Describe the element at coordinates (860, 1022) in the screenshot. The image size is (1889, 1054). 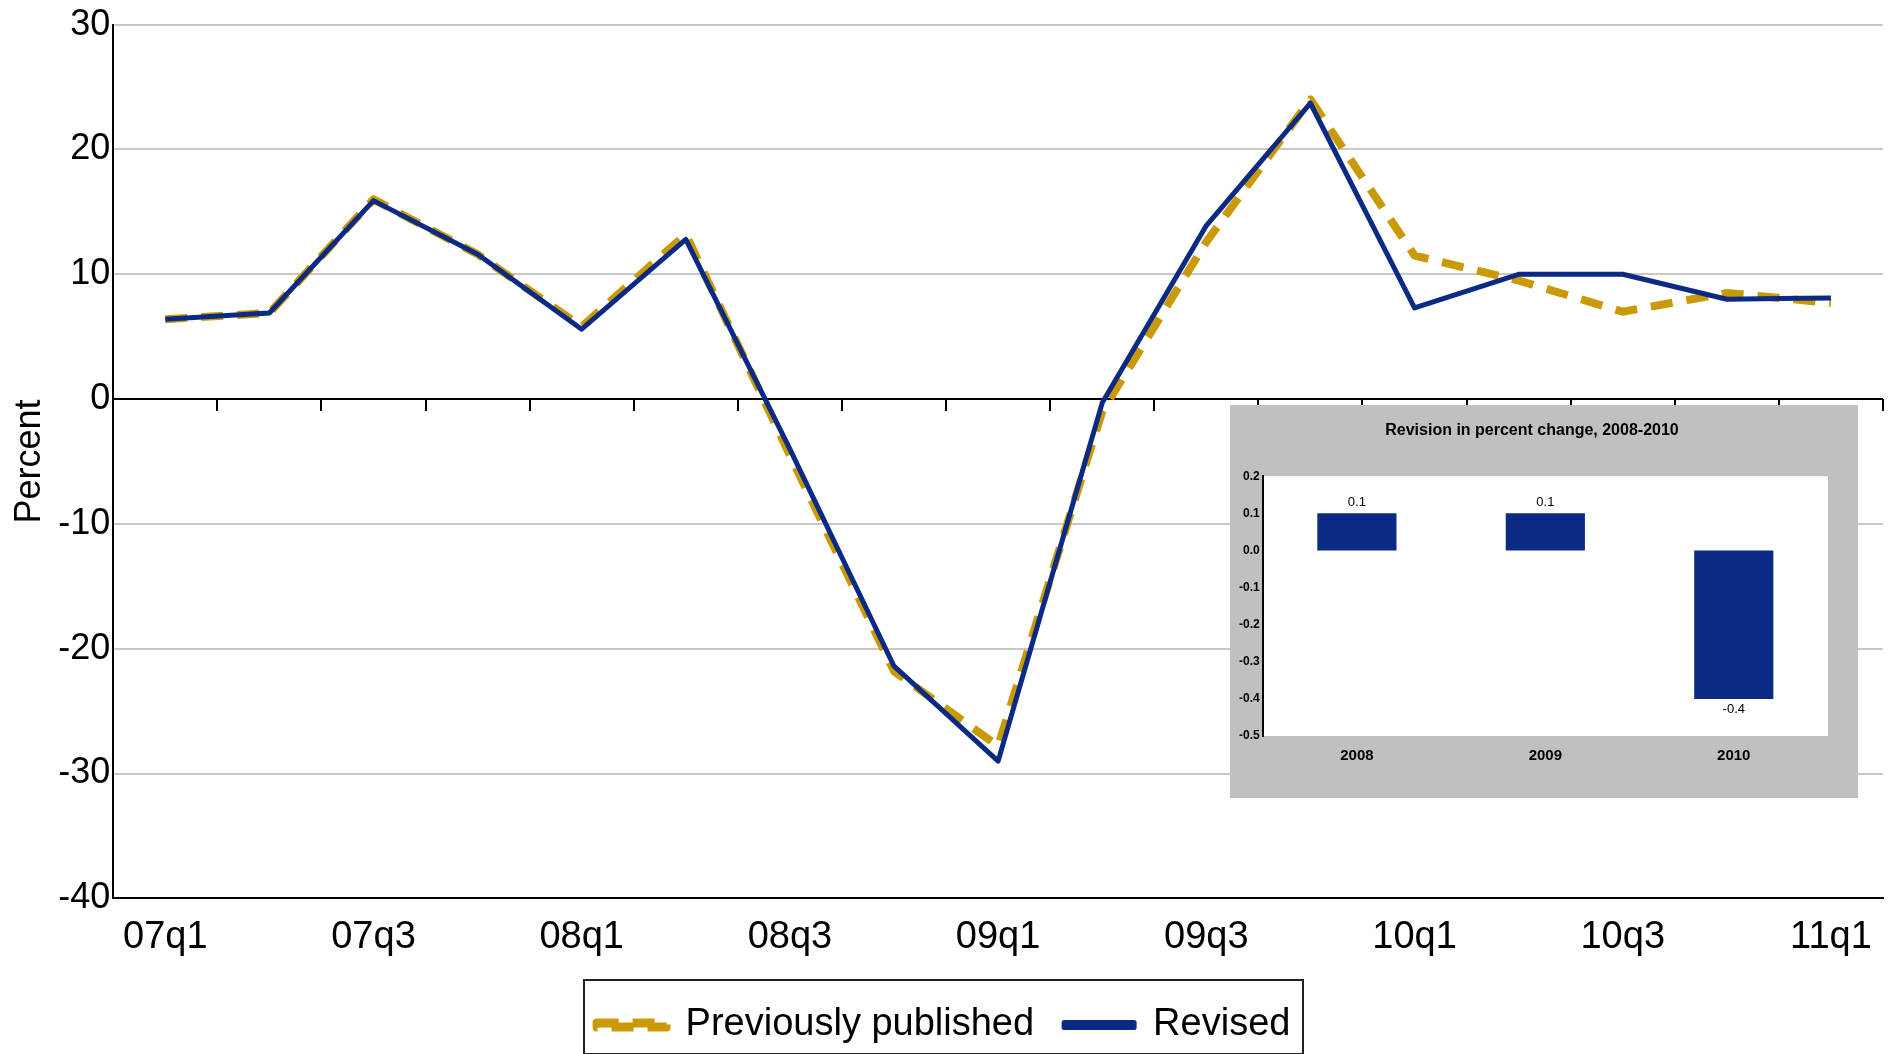
I see `legend-label: Previously published` at that location.